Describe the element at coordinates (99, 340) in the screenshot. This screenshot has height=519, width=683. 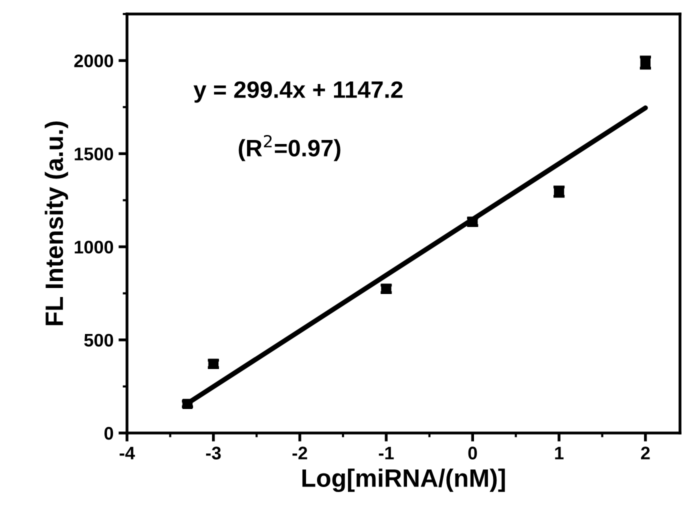
I see `y-tick-label: 500` at that location.